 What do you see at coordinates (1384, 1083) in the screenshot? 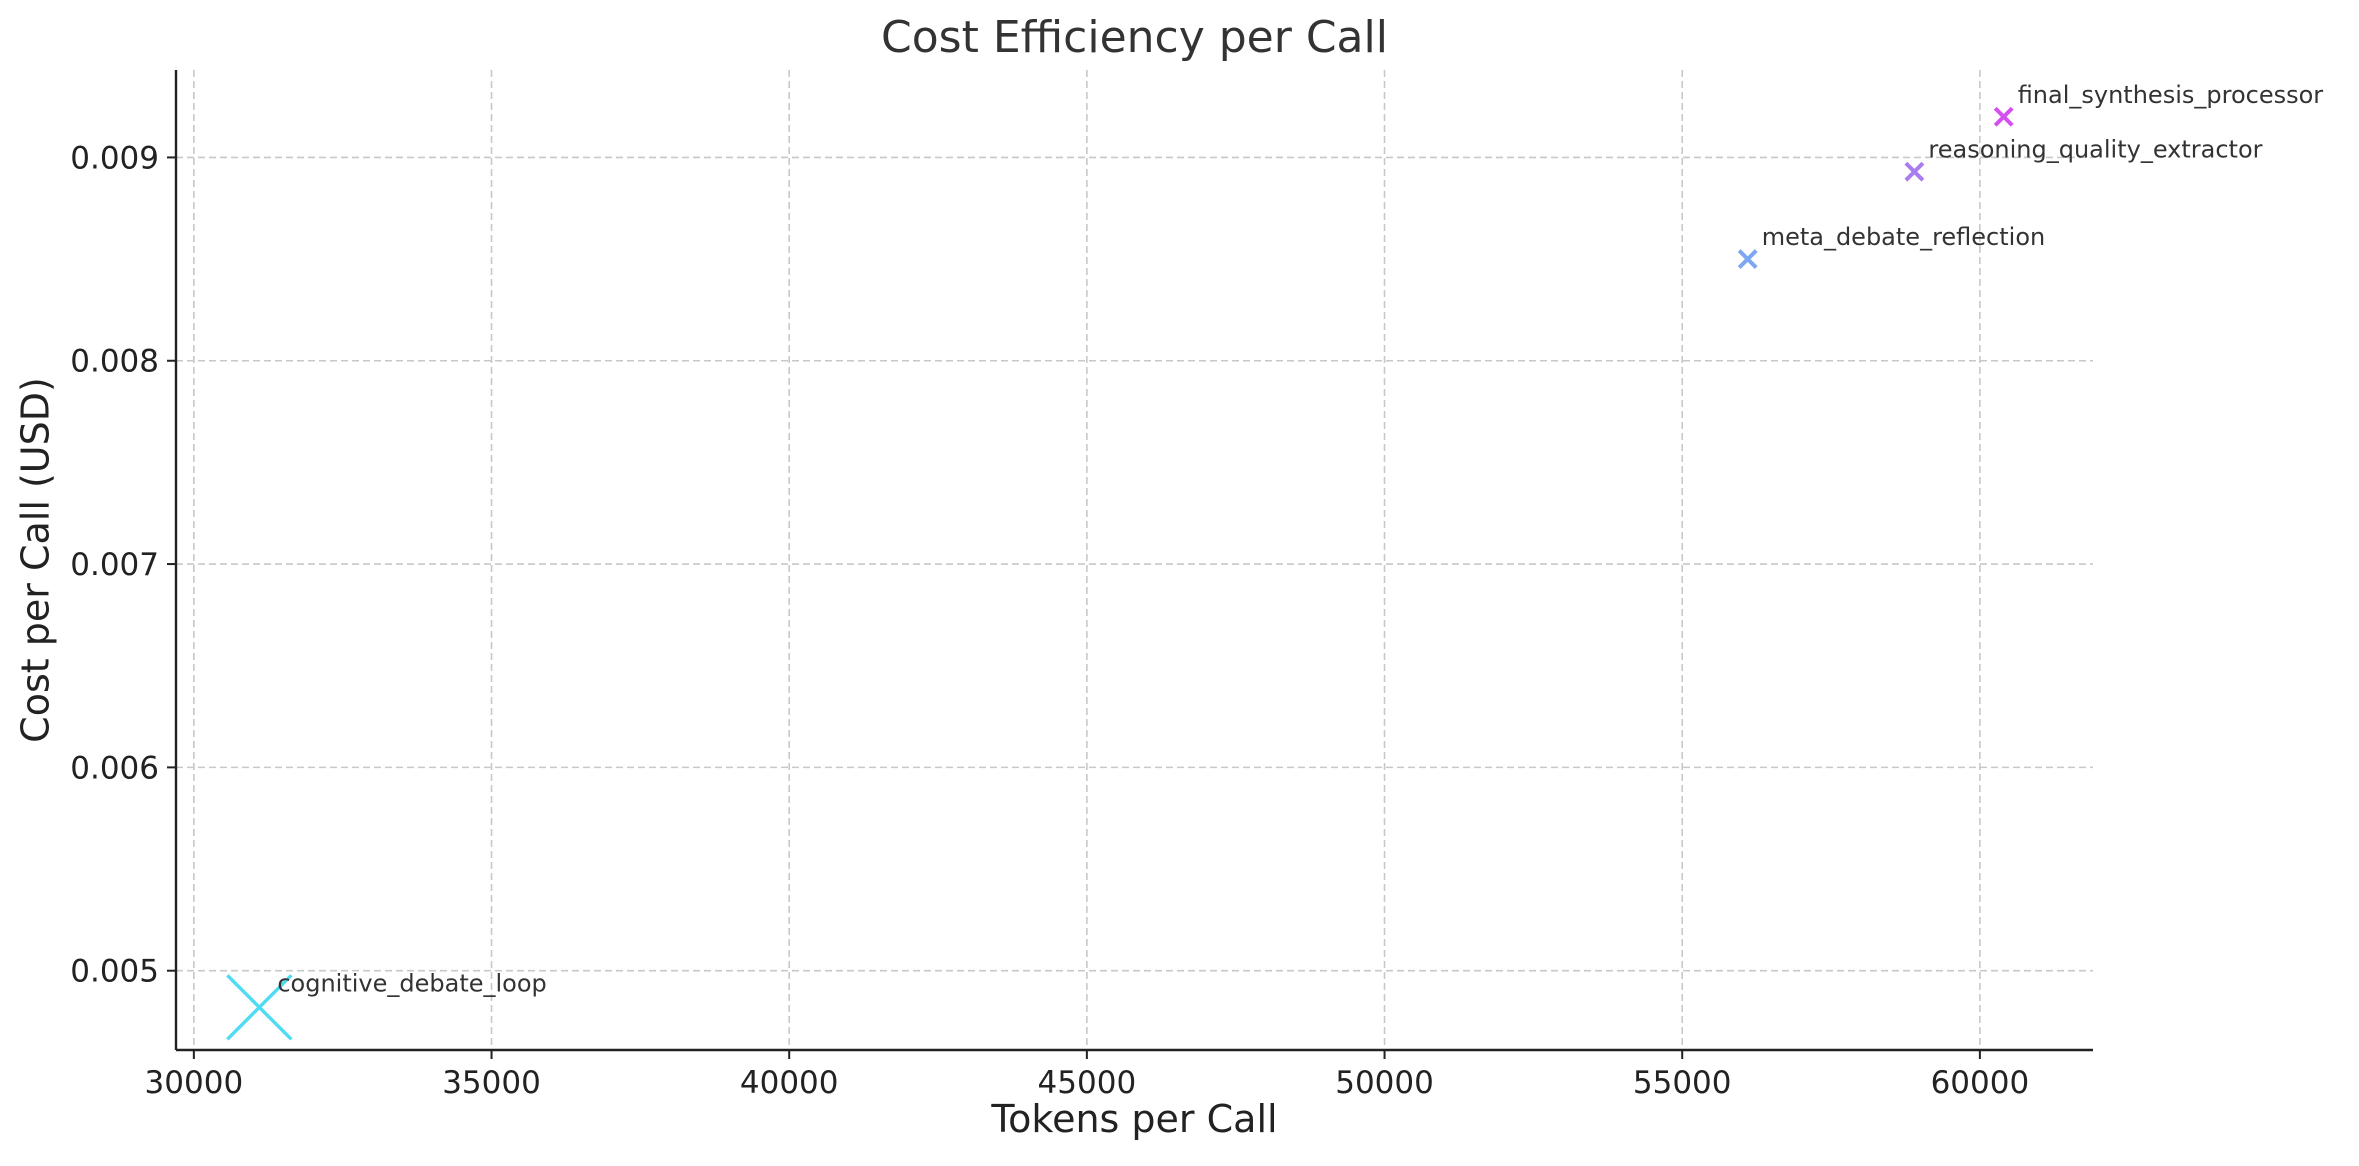
I see `x-tick-label: 50000` at bounding box center [1384, 1083].